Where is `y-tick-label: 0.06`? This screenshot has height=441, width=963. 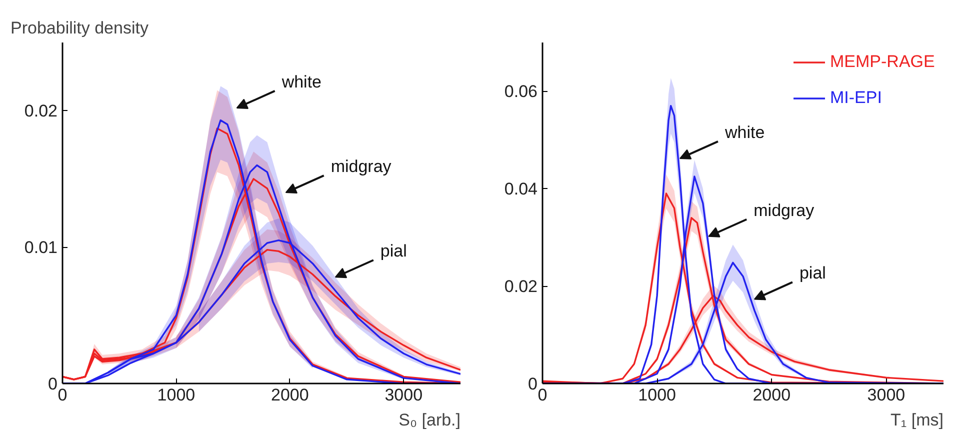
y-tick-label: 0.06 is located at coordinates (521, 92).